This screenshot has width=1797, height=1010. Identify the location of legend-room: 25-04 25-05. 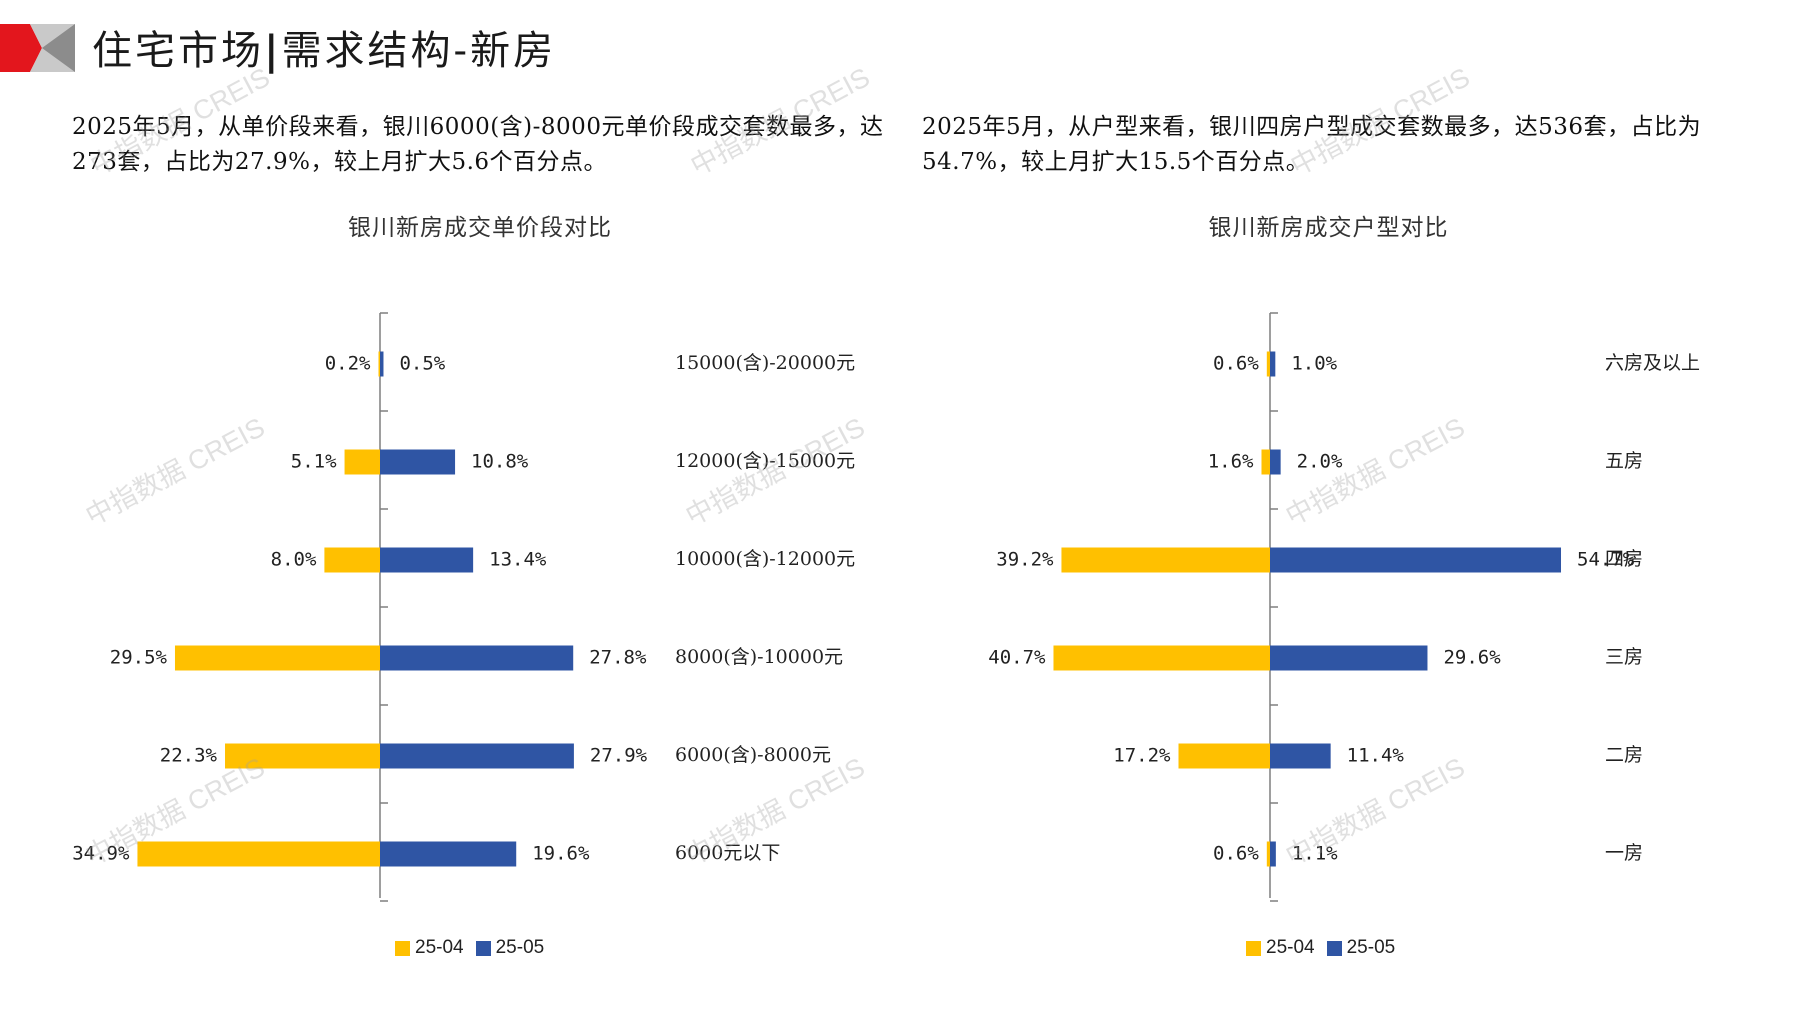
(1323, 948).